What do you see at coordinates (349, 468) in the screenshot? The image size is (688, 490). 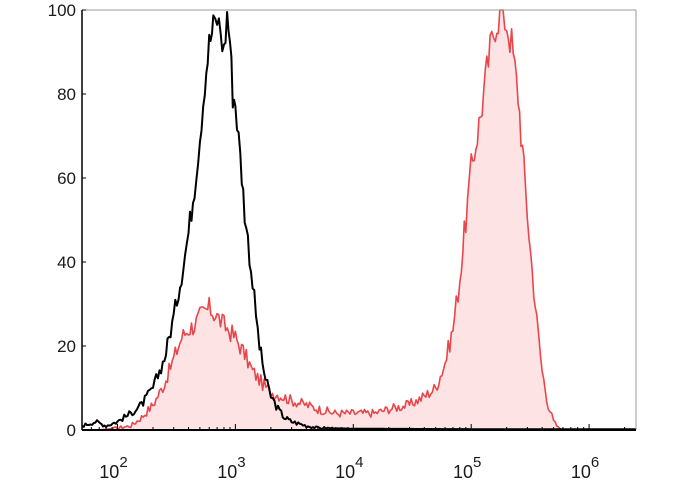 I see `x-tick-label: 10⁴` at bounding box center [349, 468].